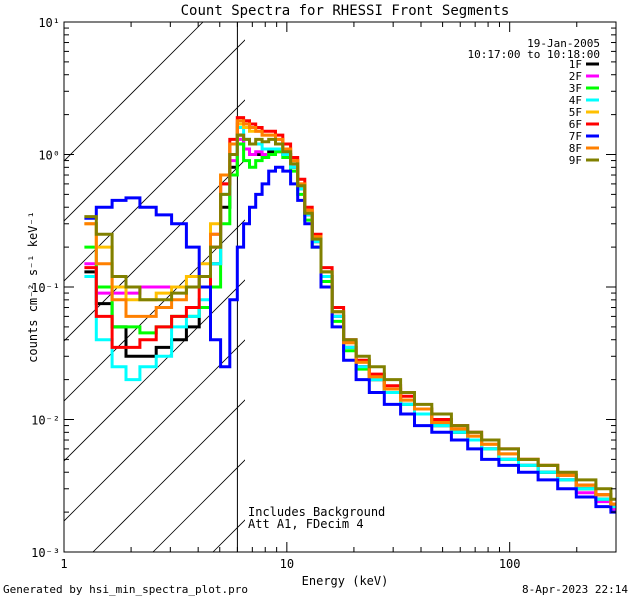  I want to click on legend-label-1F: 1F, so click(575, 64).